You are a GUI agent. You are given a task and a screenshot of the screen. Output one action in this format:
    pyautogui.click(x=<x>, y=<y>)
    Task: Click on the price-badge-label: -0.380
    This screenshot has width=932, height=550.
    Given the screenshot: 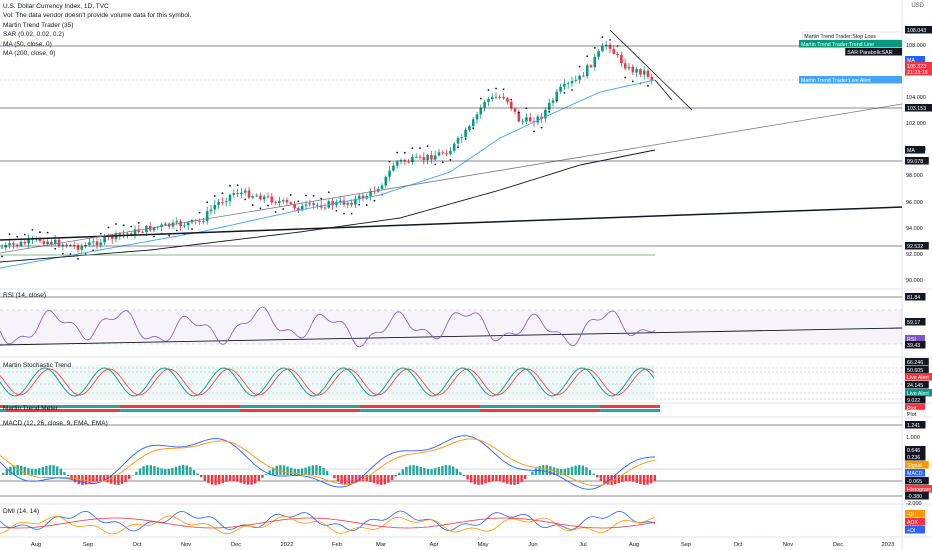 What is the action you would take?
    pyautogui.click(x=914, y=497)
    